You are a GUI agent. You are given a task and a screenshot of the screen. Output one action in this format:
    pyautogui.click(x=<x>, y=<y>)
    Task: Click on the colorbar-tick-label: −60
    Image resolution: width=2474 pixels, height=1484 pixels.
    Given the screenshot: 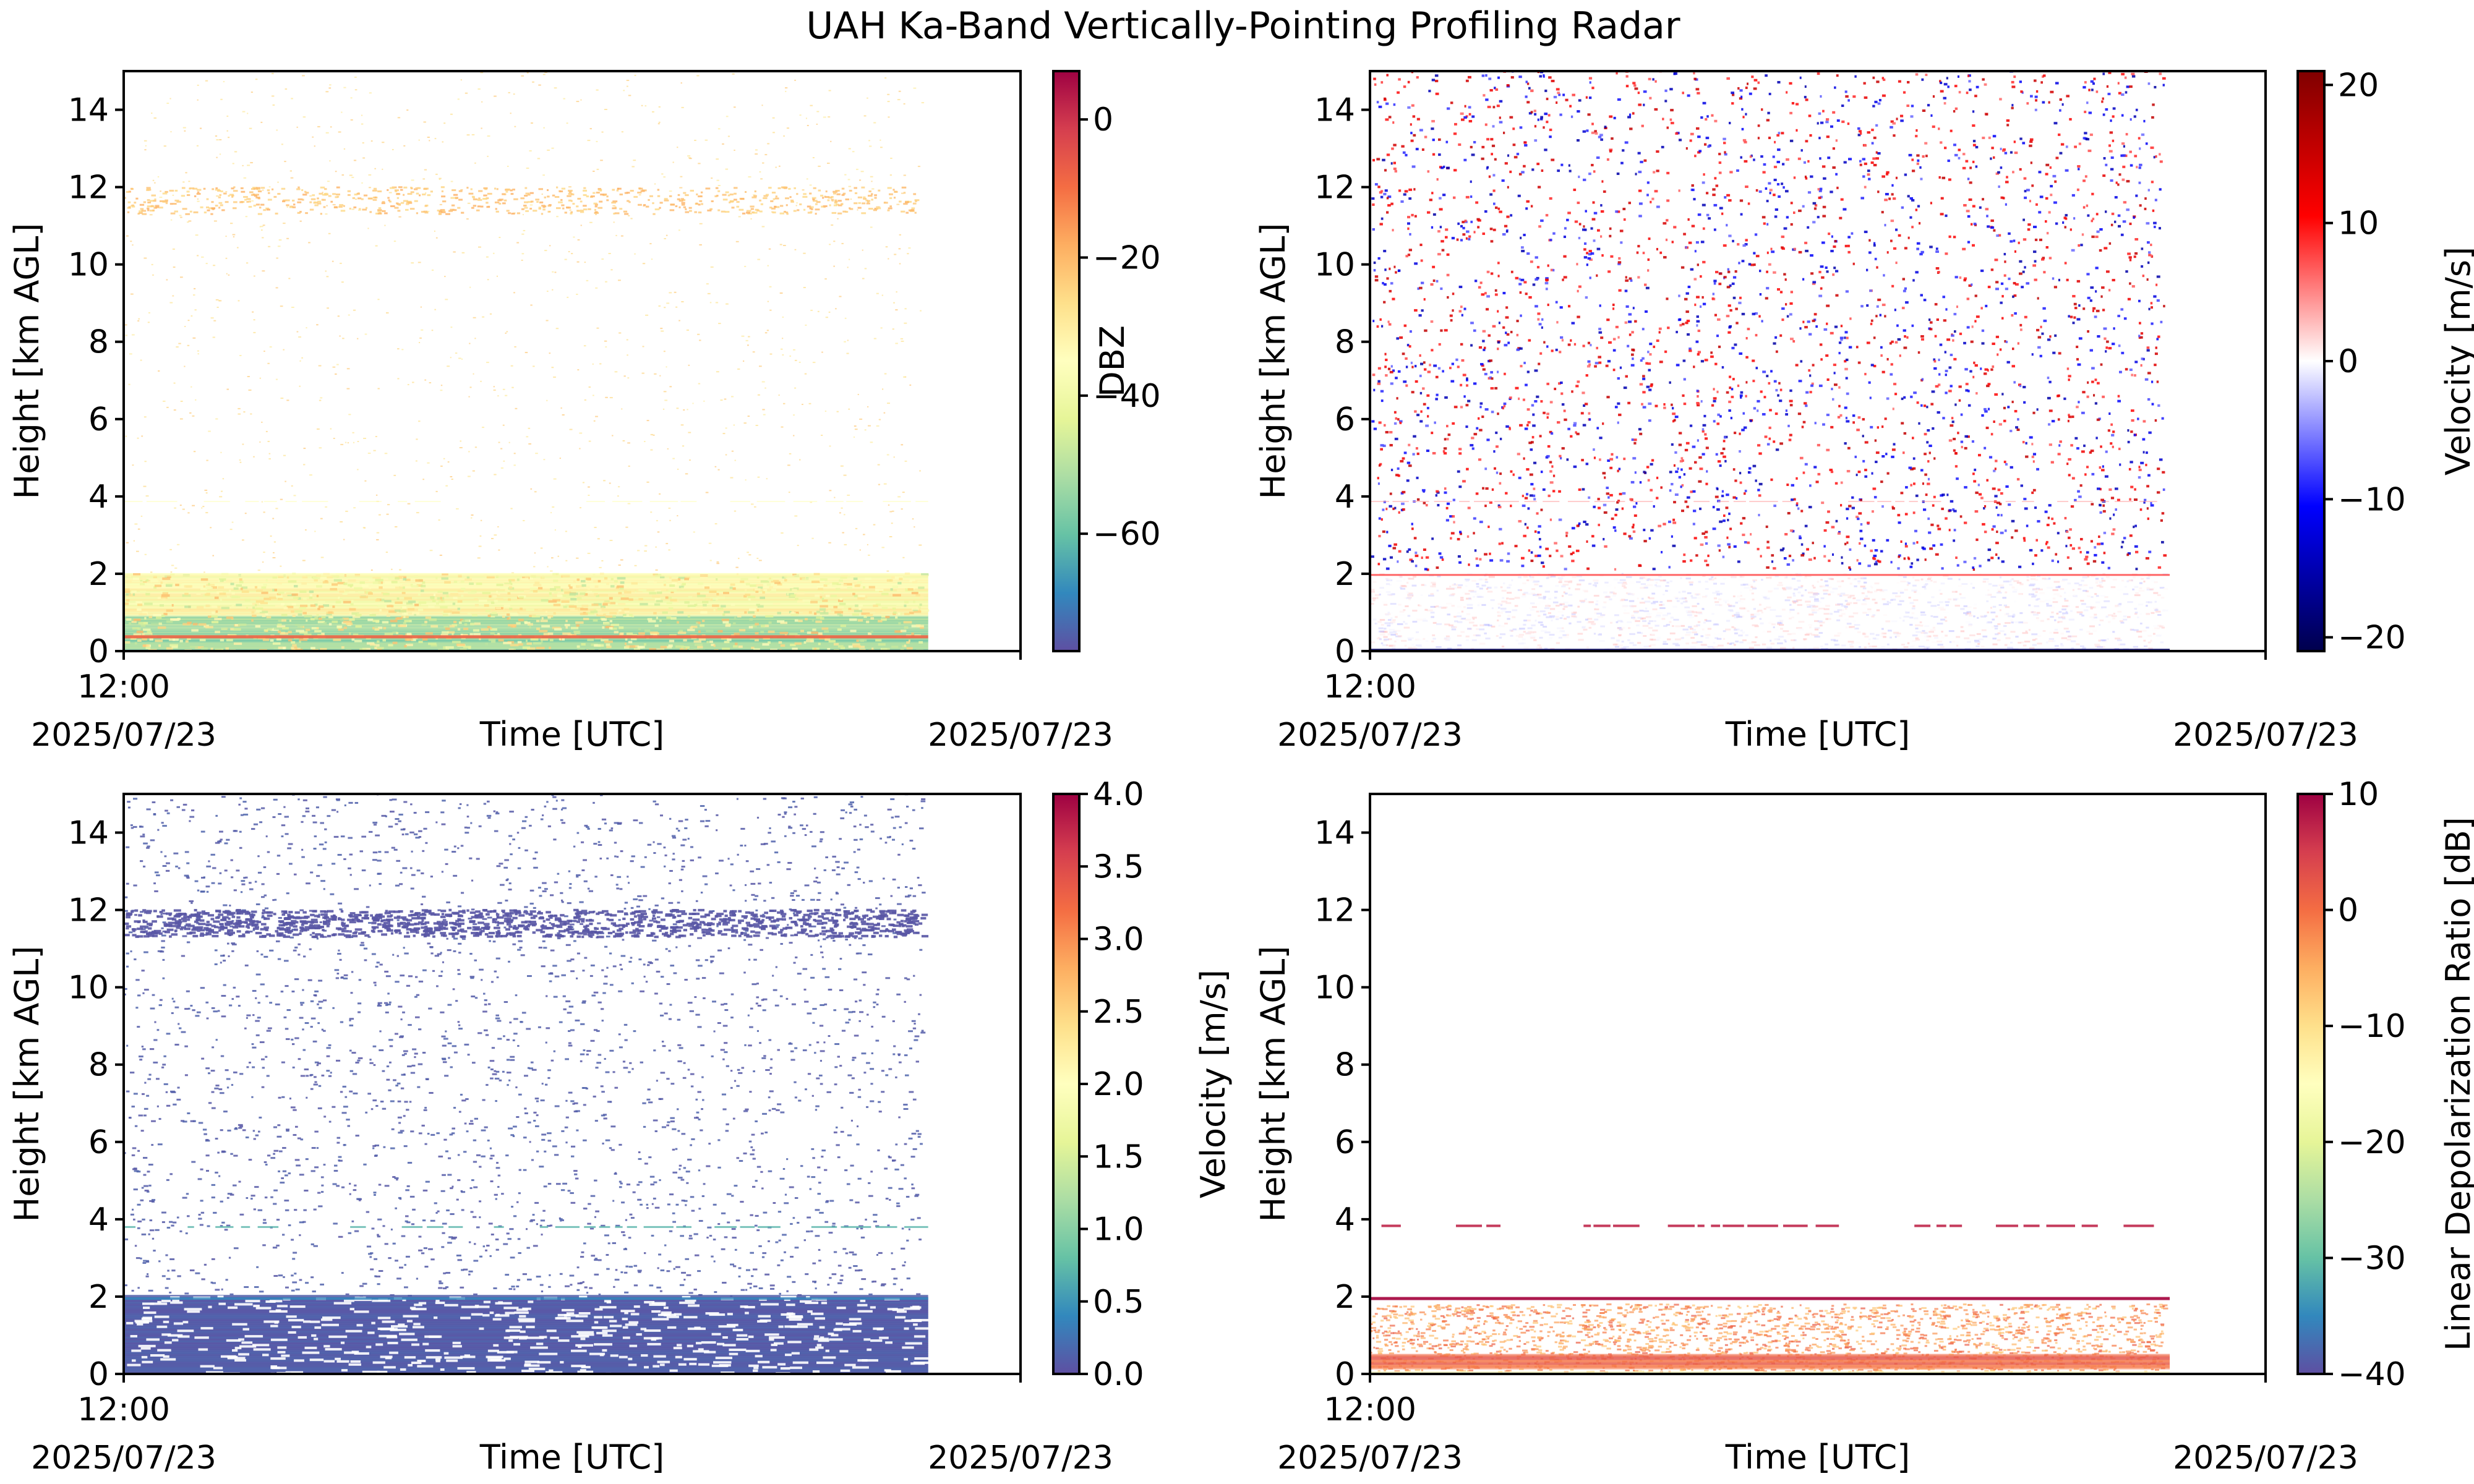 What is the action you would take?
    pyautogui.click(x=1127, y=534)
    